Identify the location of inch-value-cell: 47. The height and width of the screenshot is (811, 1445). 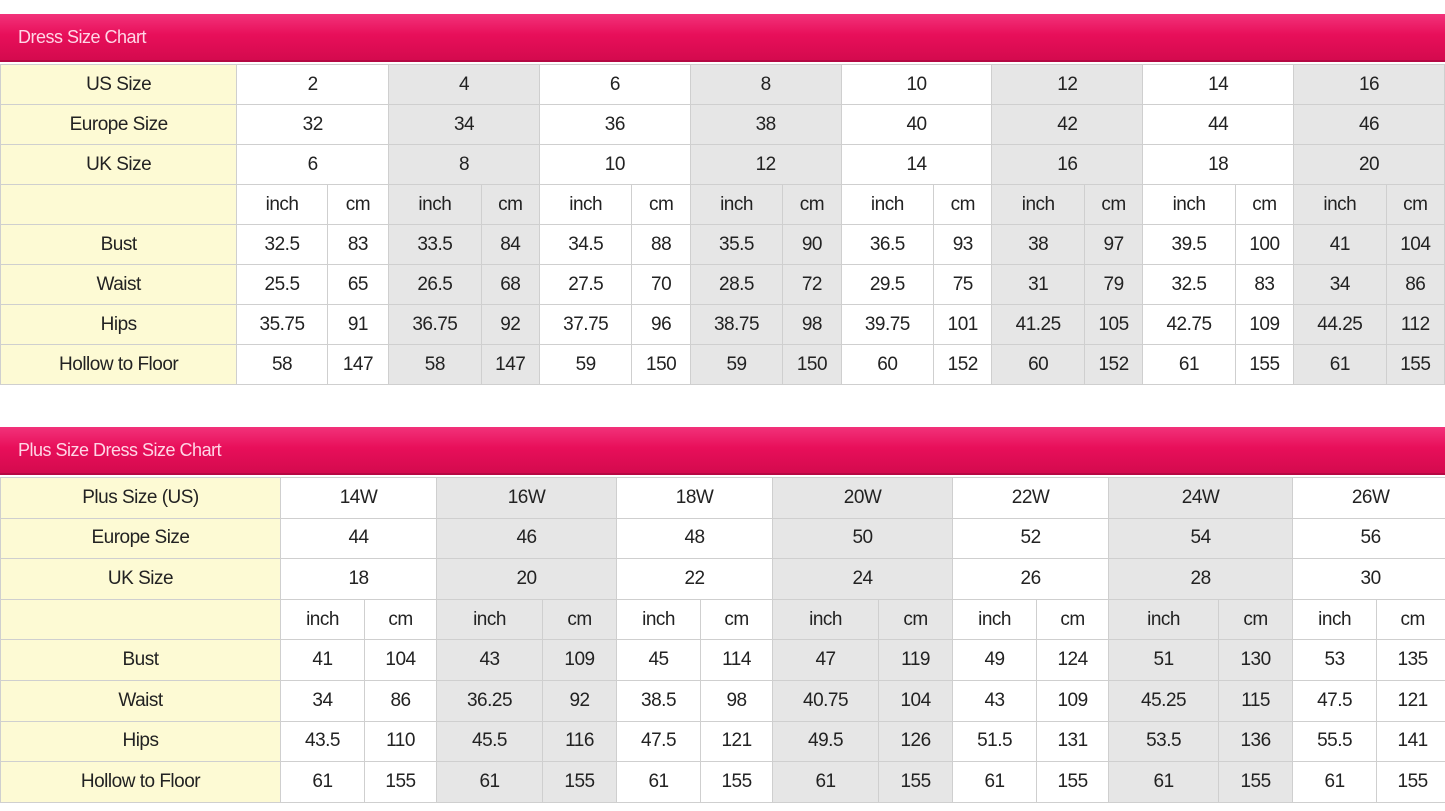
(826, 660).